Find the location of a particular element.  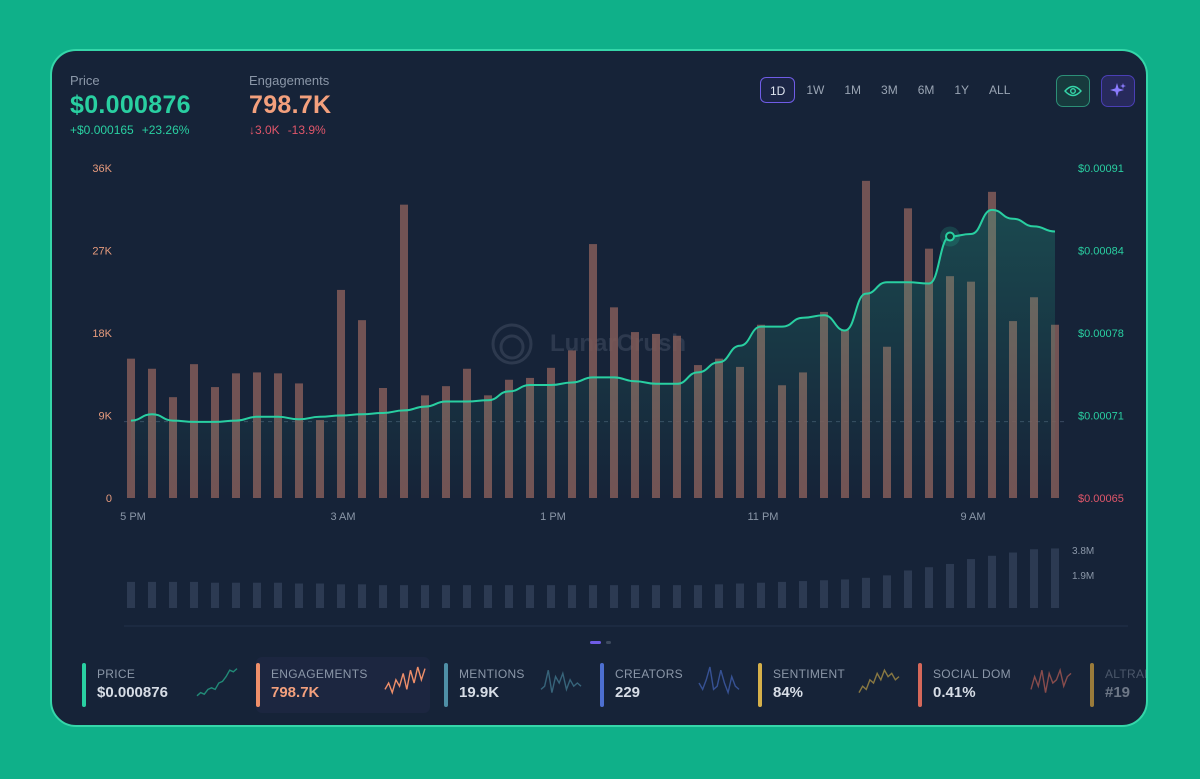

metric-label: PRICE is located at coordinates (116, 674).